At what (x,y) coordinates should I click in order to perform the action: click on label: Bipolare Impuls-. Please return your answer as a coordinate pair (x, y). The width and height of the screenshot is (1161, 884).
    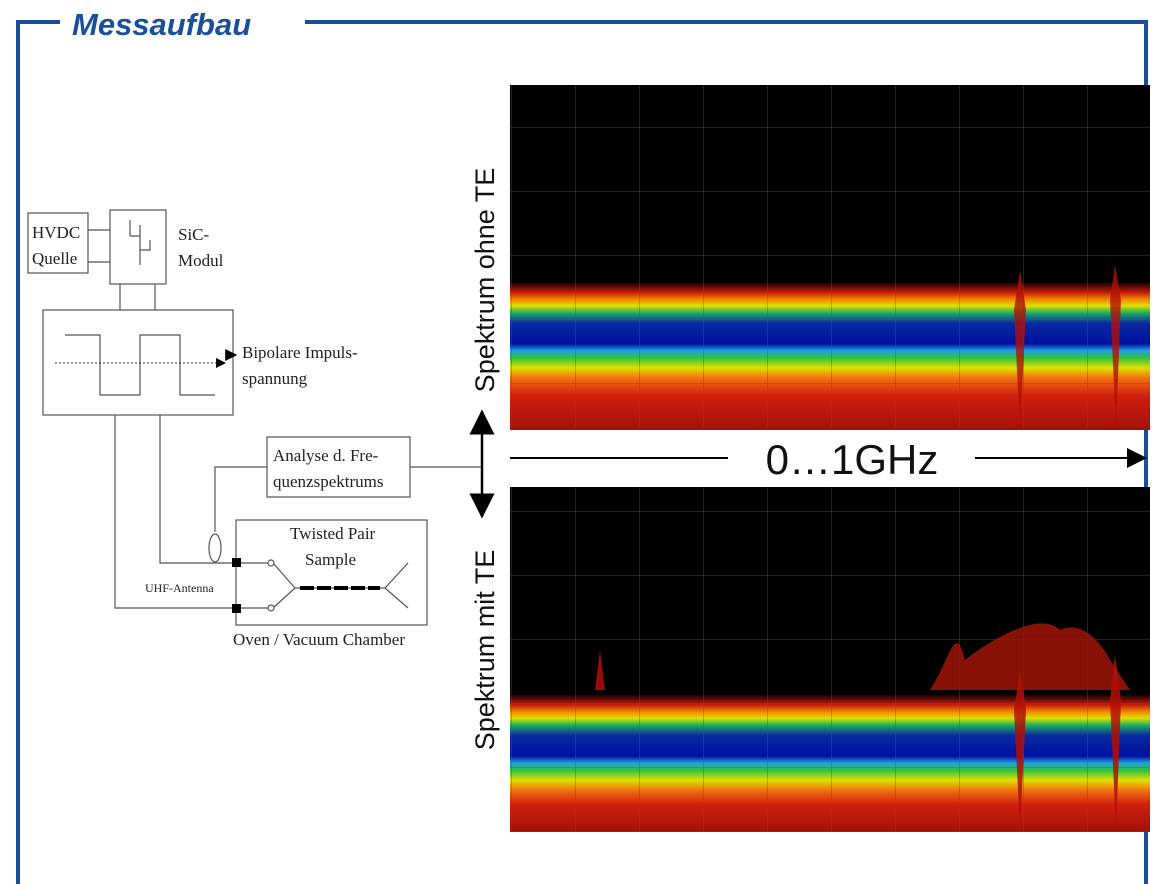
    Looking at the image, I should click on (300, 352).